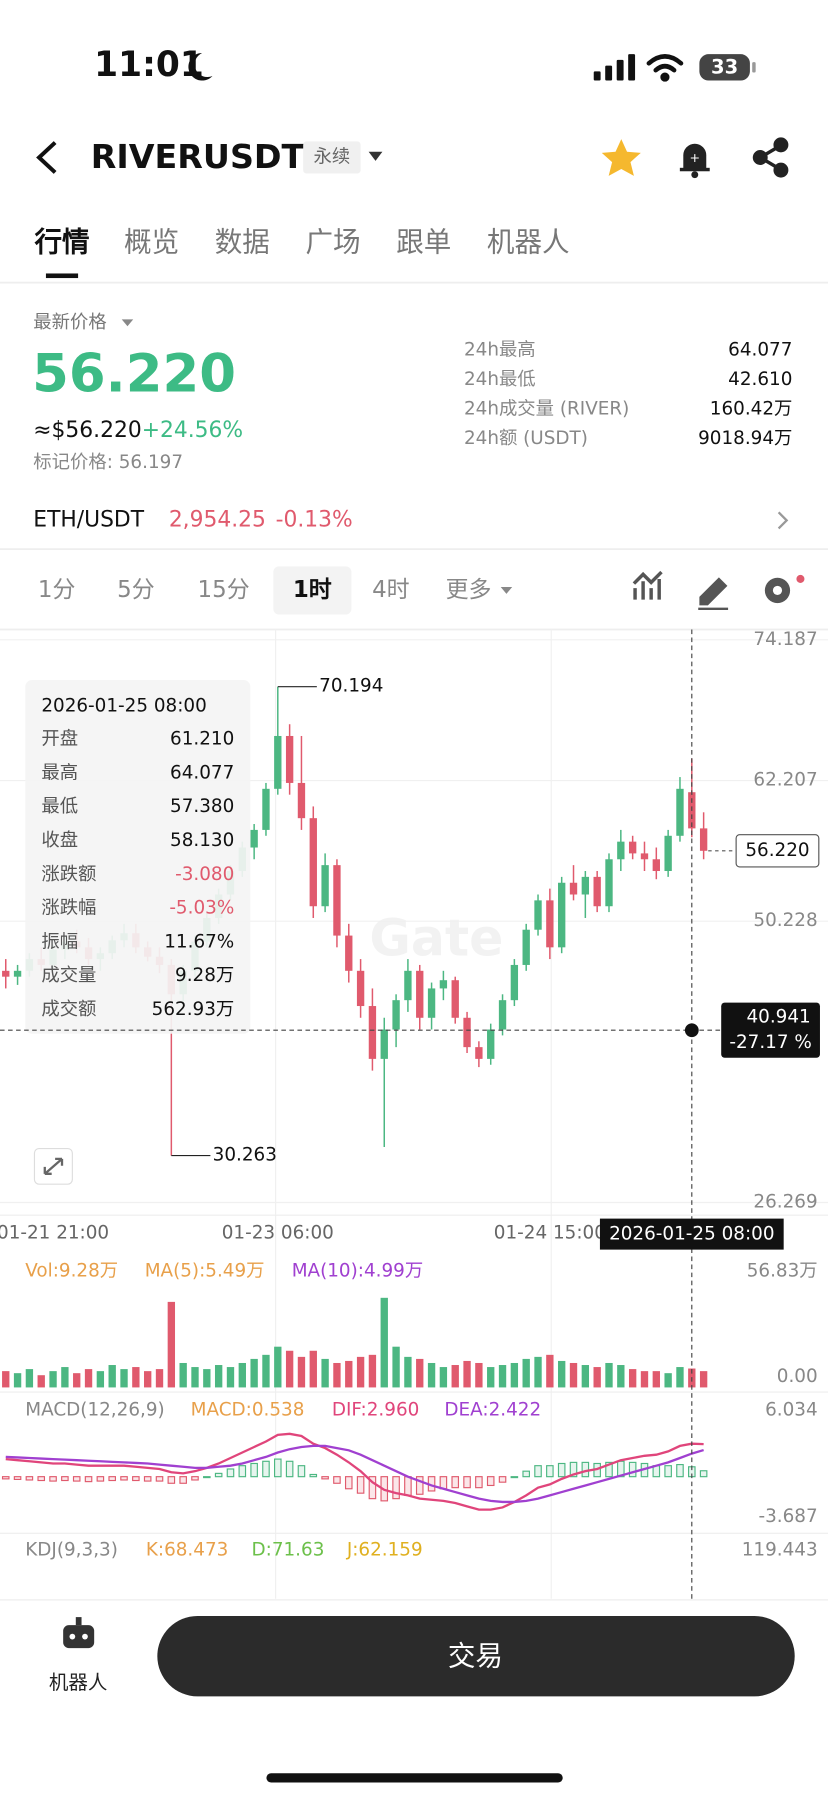 The height and width of the screenshot is (1801, 828). Describe the element at coordinates (278, 1233) in the screenshot. I see `x-tick-label: 01-23 06:00` at that location.